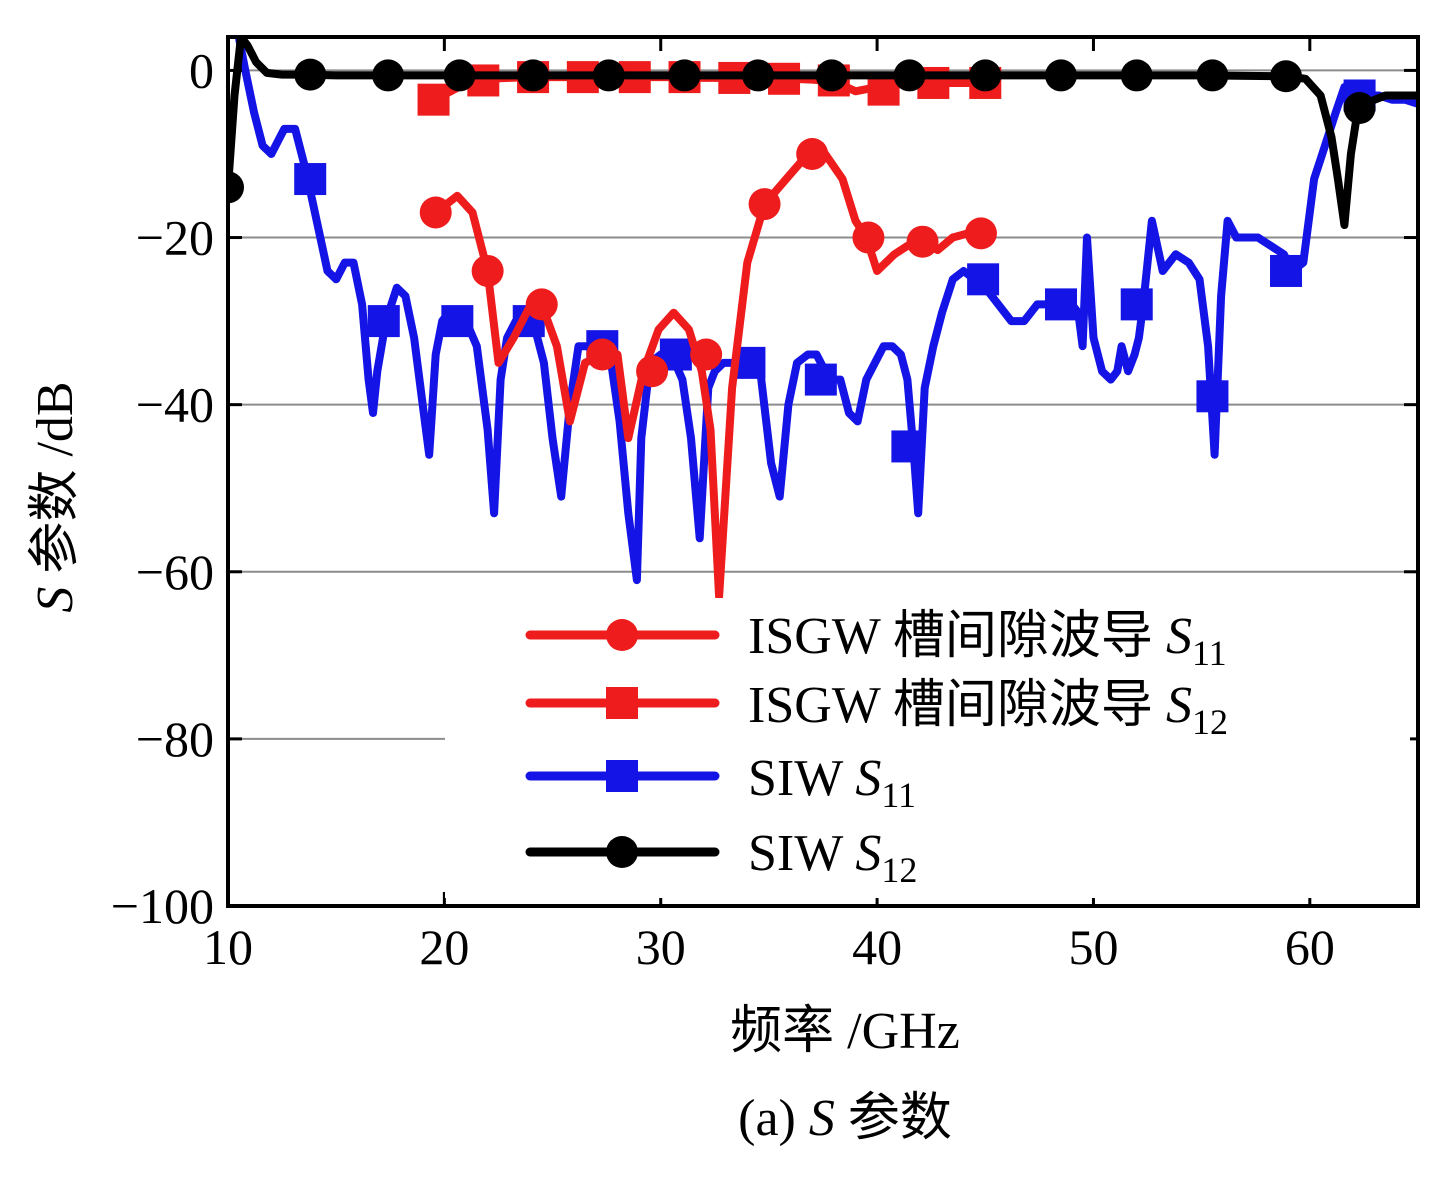  I want to click on legend-marker-siw-s11, so click(622, 776).